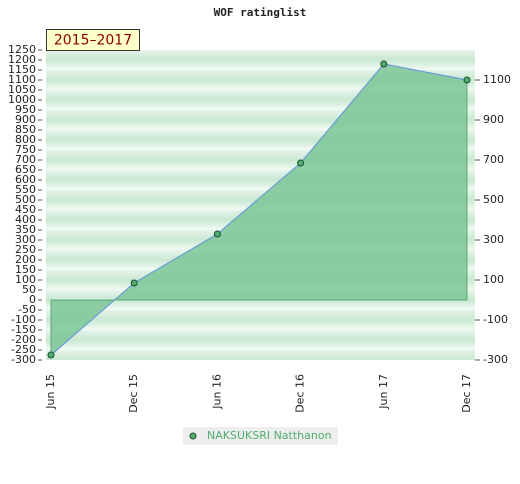 The image size is (520, 484). I want to click on x-tick-label: Jun 15, so click(50, 392).